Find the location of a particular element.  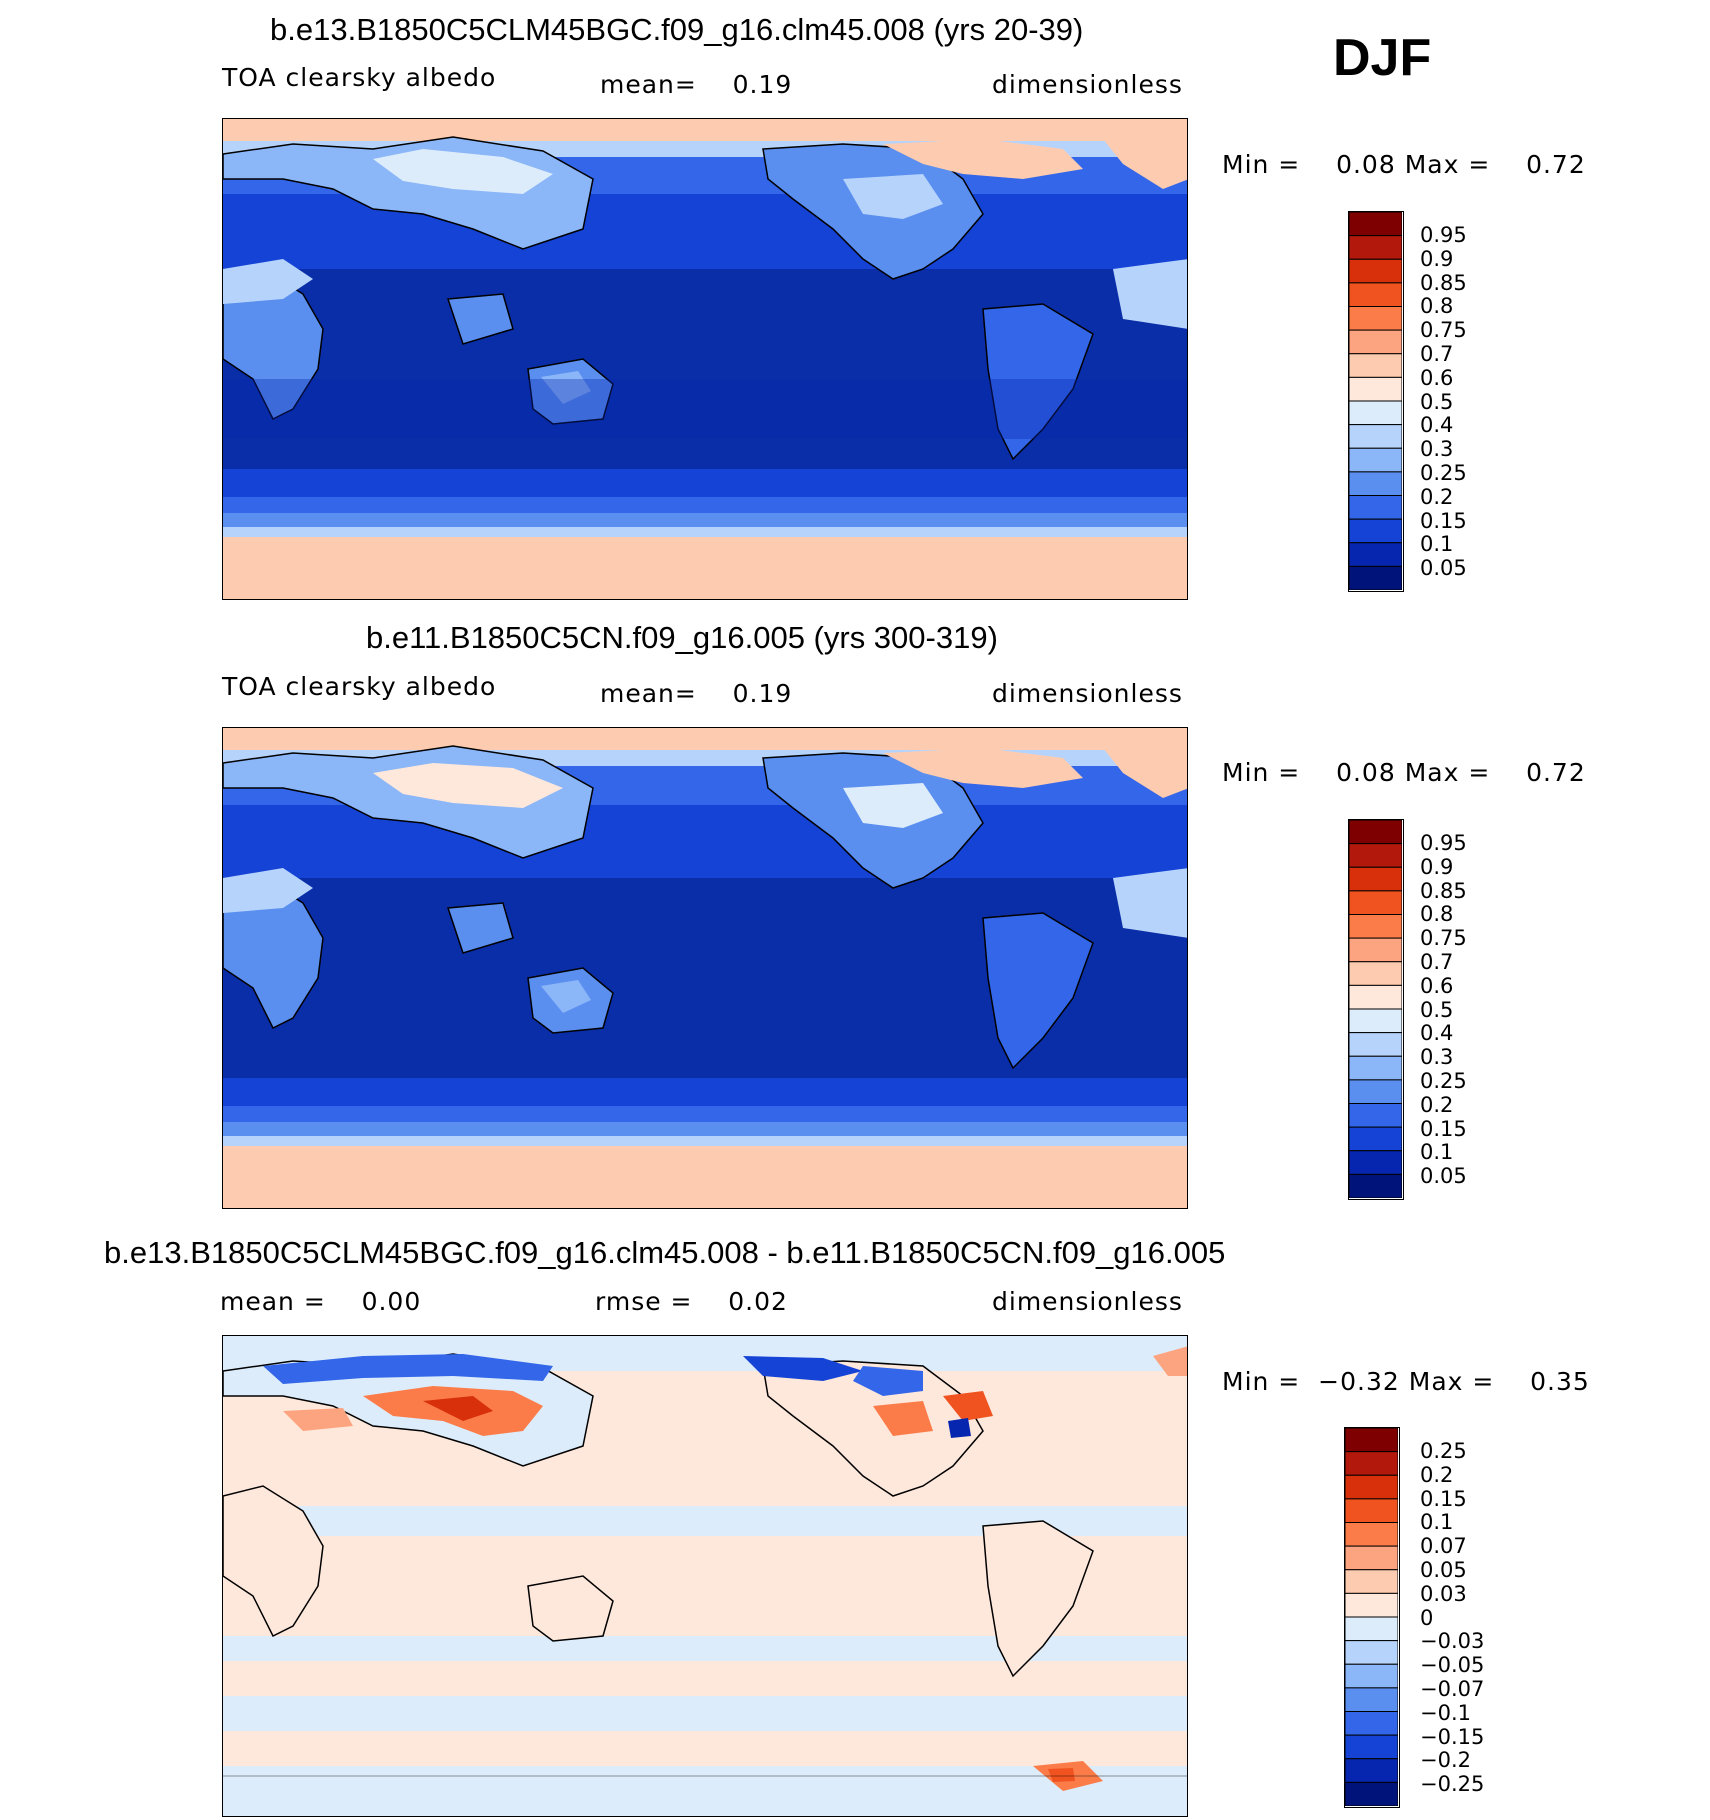

panel3-colorbar-tick-label: −0.05 is located at coordinates (1452, 1665).